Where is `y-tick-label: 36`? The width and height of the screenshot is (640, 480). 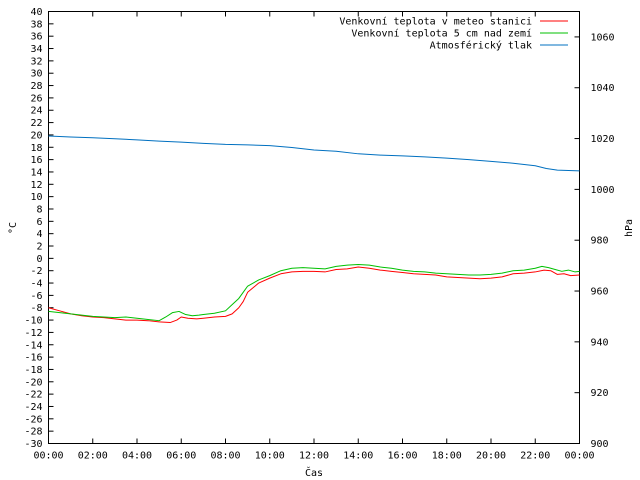 y-tick-label: 36 is located at coordinates (36, 37).